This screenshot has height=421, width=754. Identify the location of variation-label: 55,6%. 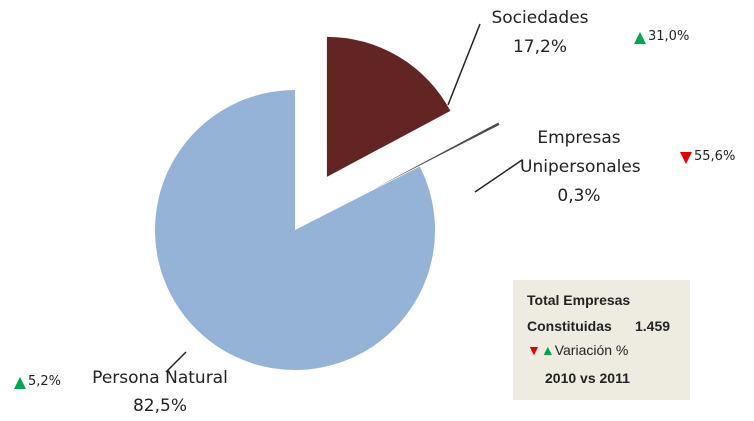
(715, 156).